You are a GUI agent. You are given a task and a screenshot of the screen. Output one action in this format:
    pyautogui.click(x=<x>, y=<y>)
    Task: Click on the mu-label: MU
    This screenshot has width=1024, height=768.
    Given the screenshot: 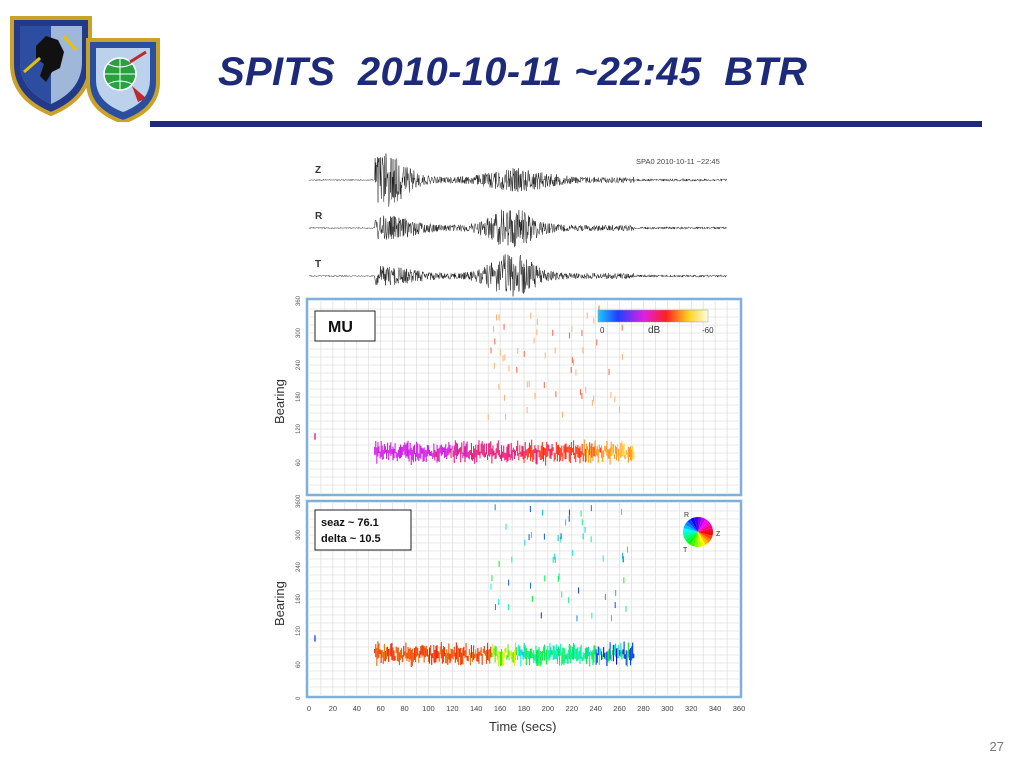 What is the action you would take?
    pyautogui.click(x=340, y=327)
    